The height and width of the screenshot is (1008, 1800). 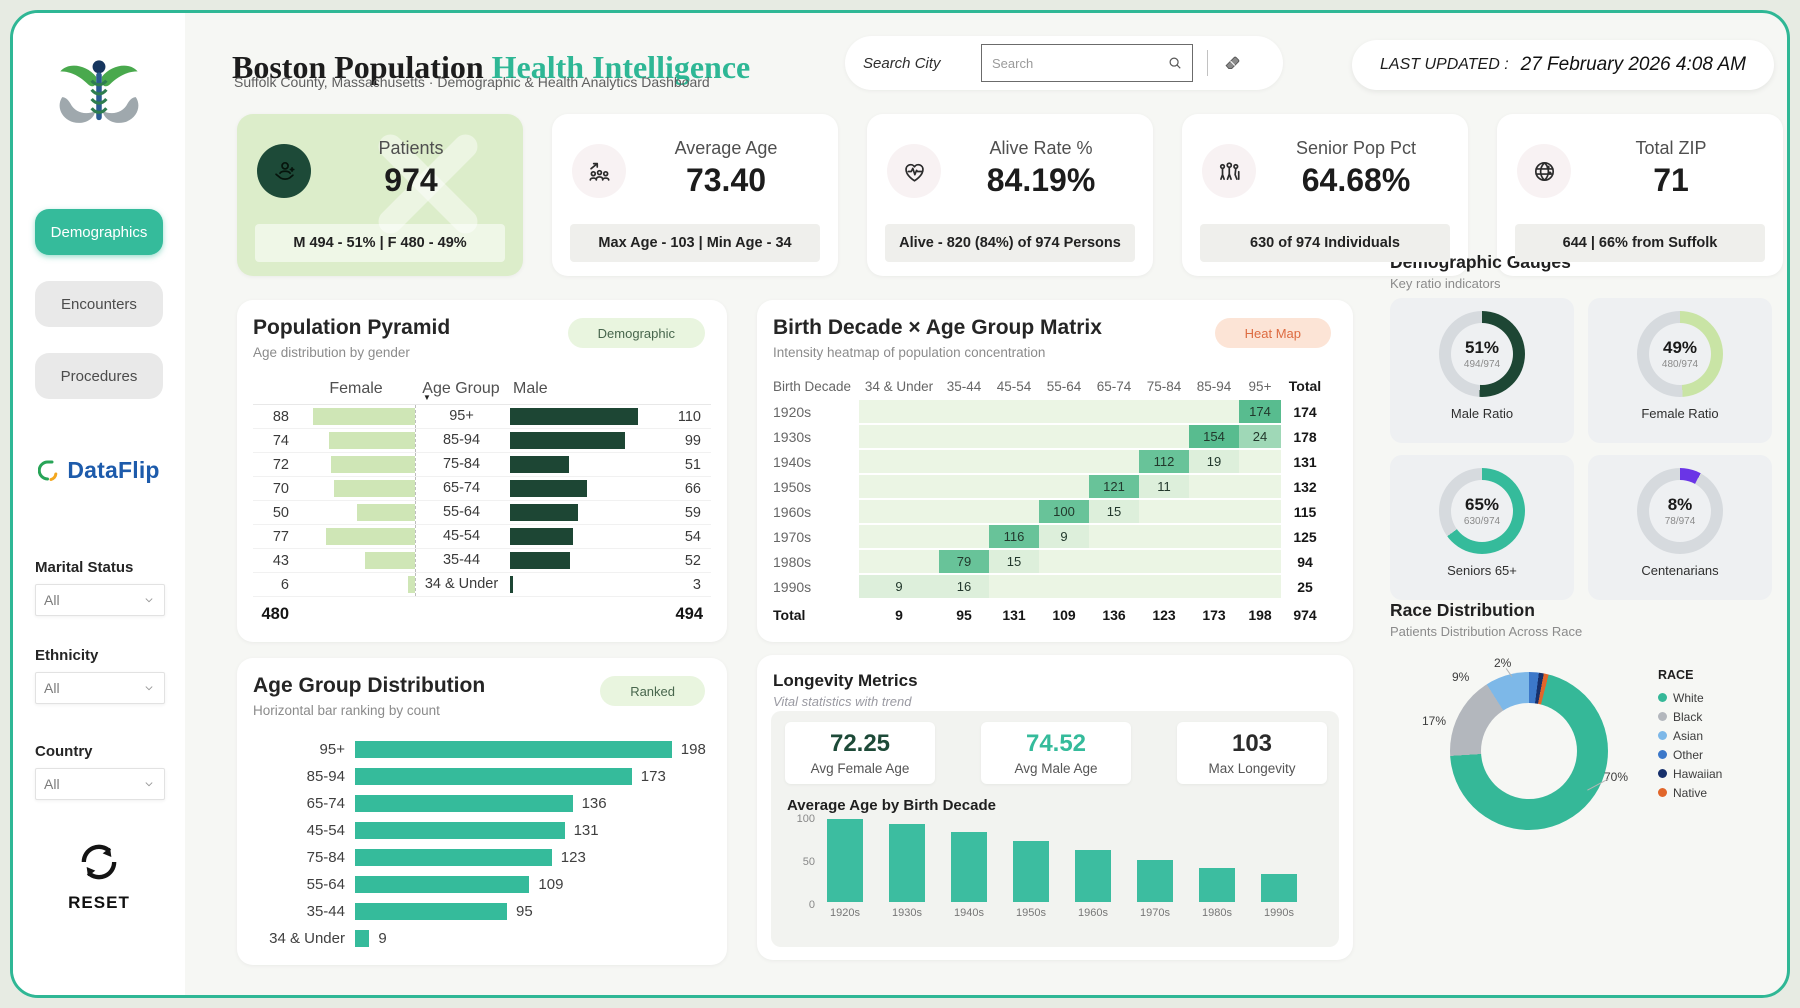 I want to click on heat-cell: 121, so click(x=1114, y=486).